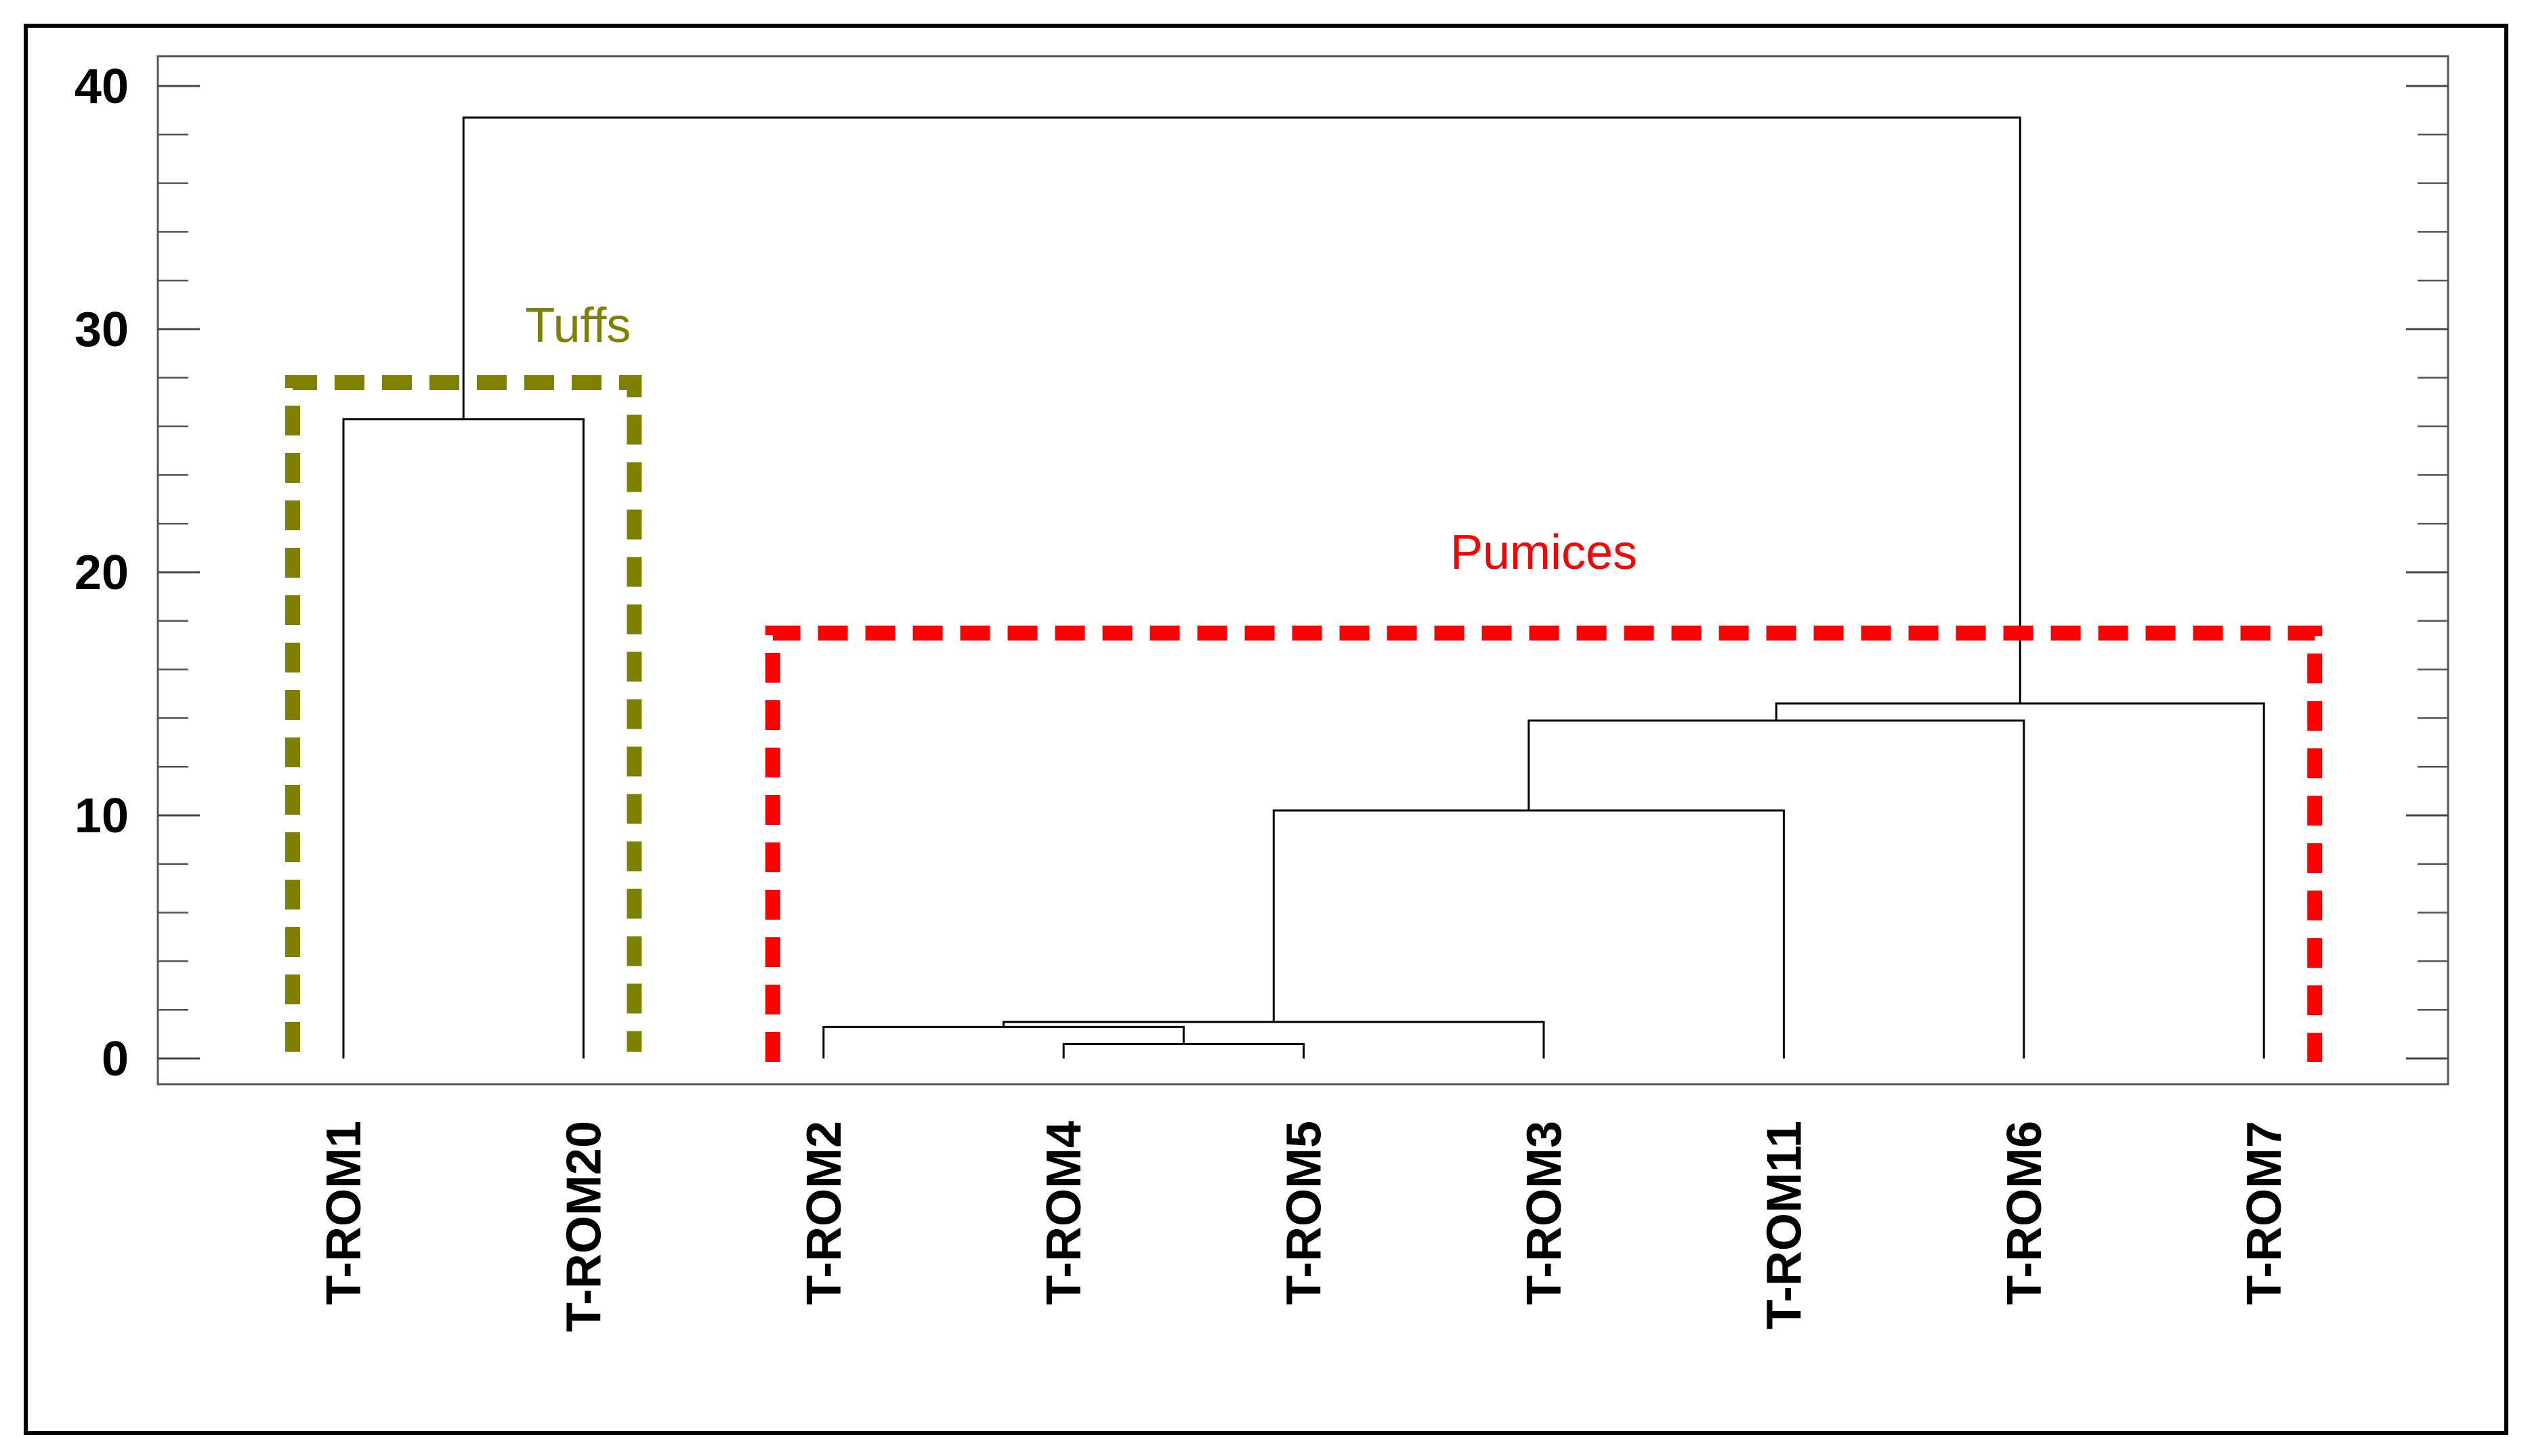  What do you see at coordinates (2025, 1213) in the screenshot?
I see `leaf-label: T-ROM6` at bounding box center [2025, 1213].